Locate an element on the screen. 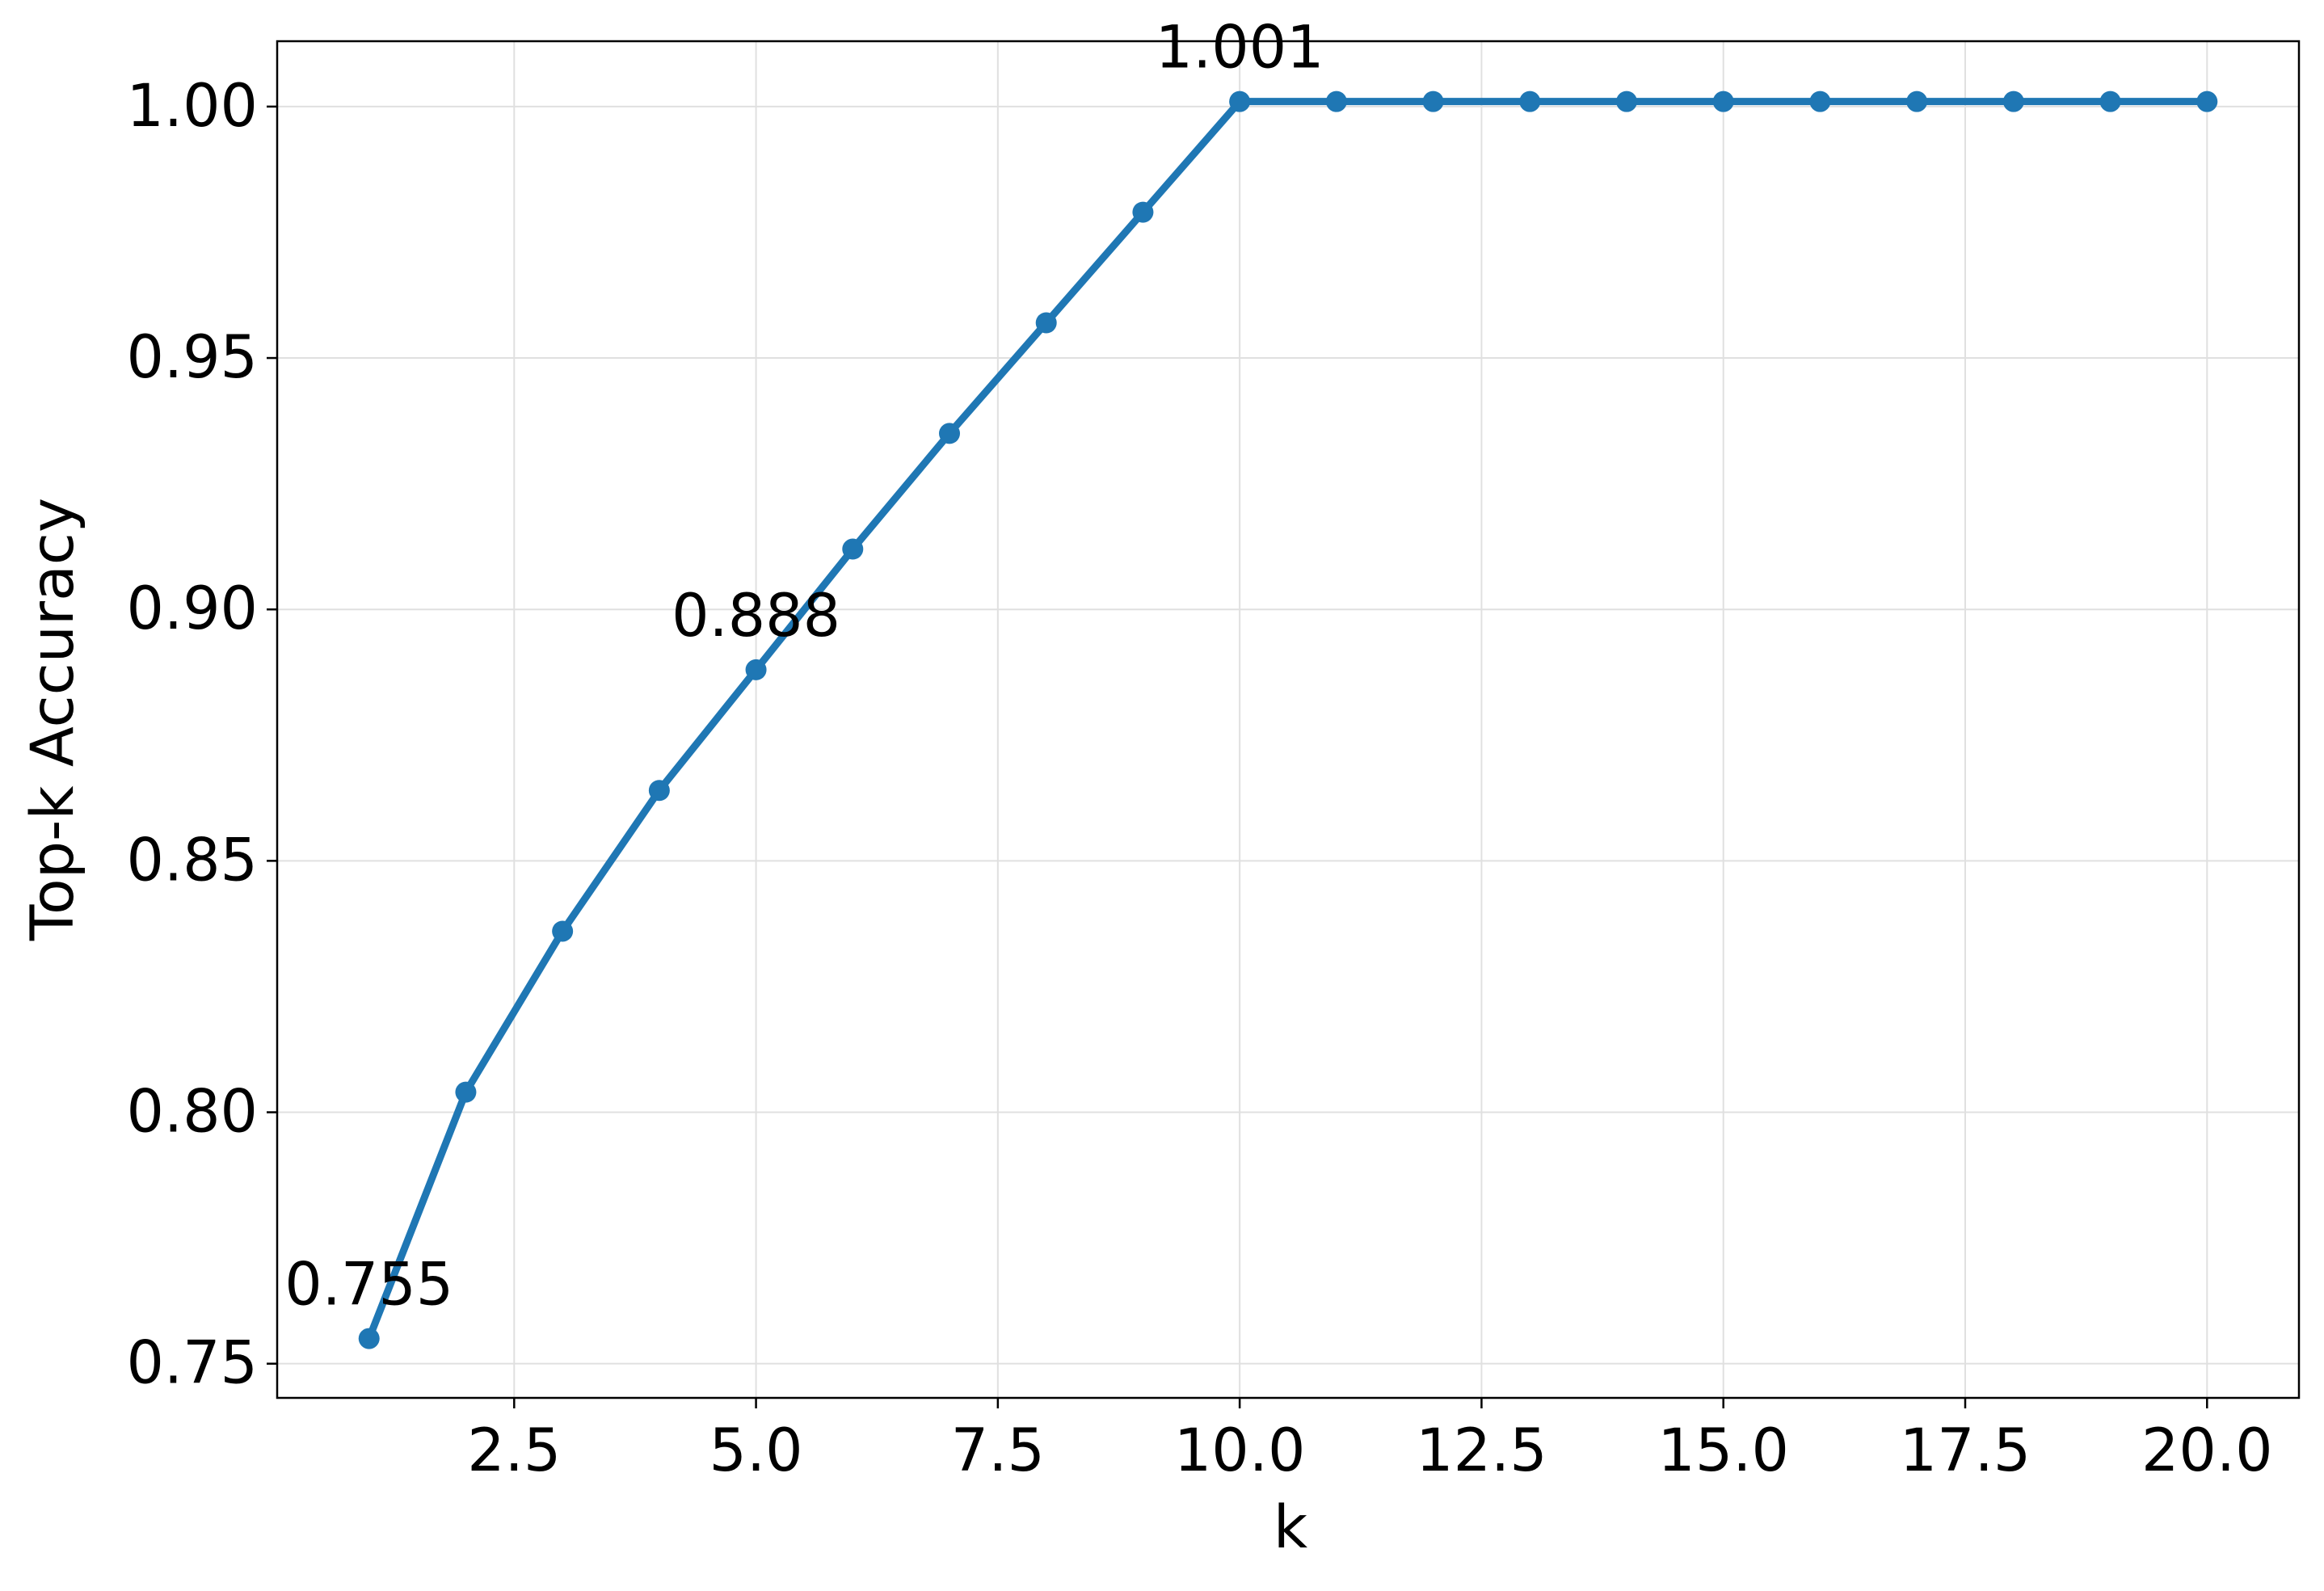 The image size is (2324, 1591). x-tick-label: 12.5 is located at coordinates (1481, 1450).